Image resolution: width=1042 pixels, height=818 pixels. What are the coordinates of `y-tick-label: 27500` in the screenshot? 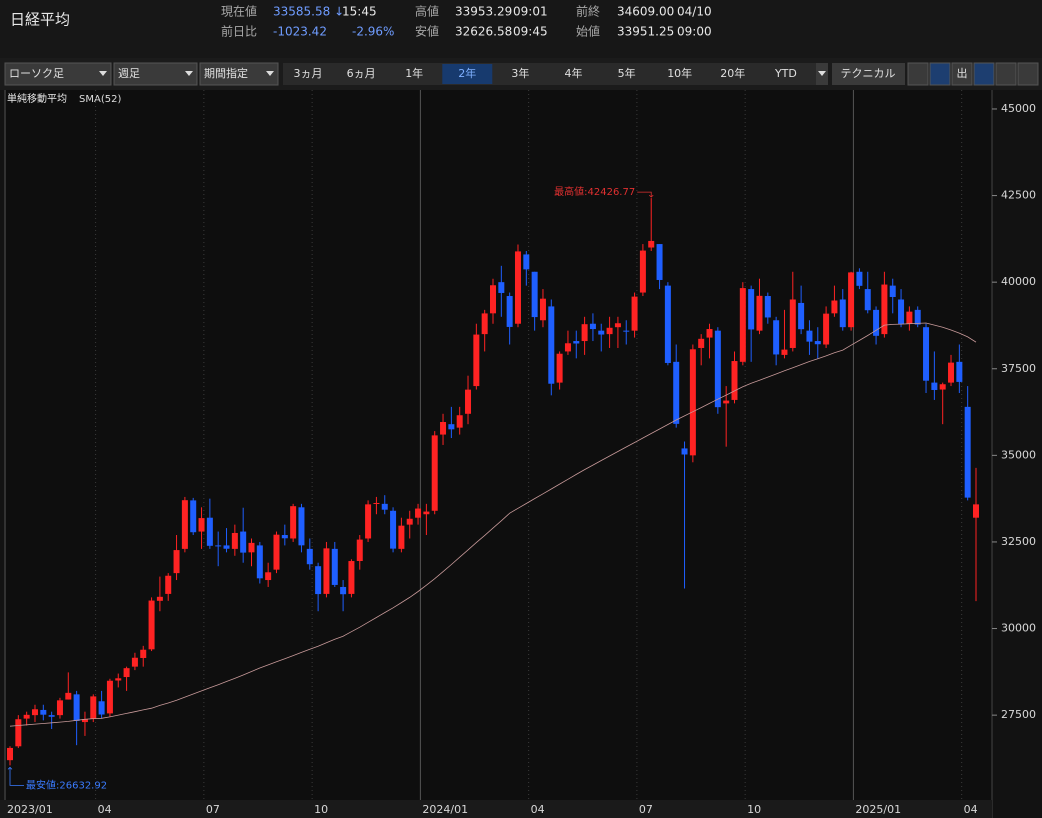 It's located at (1018, 714).